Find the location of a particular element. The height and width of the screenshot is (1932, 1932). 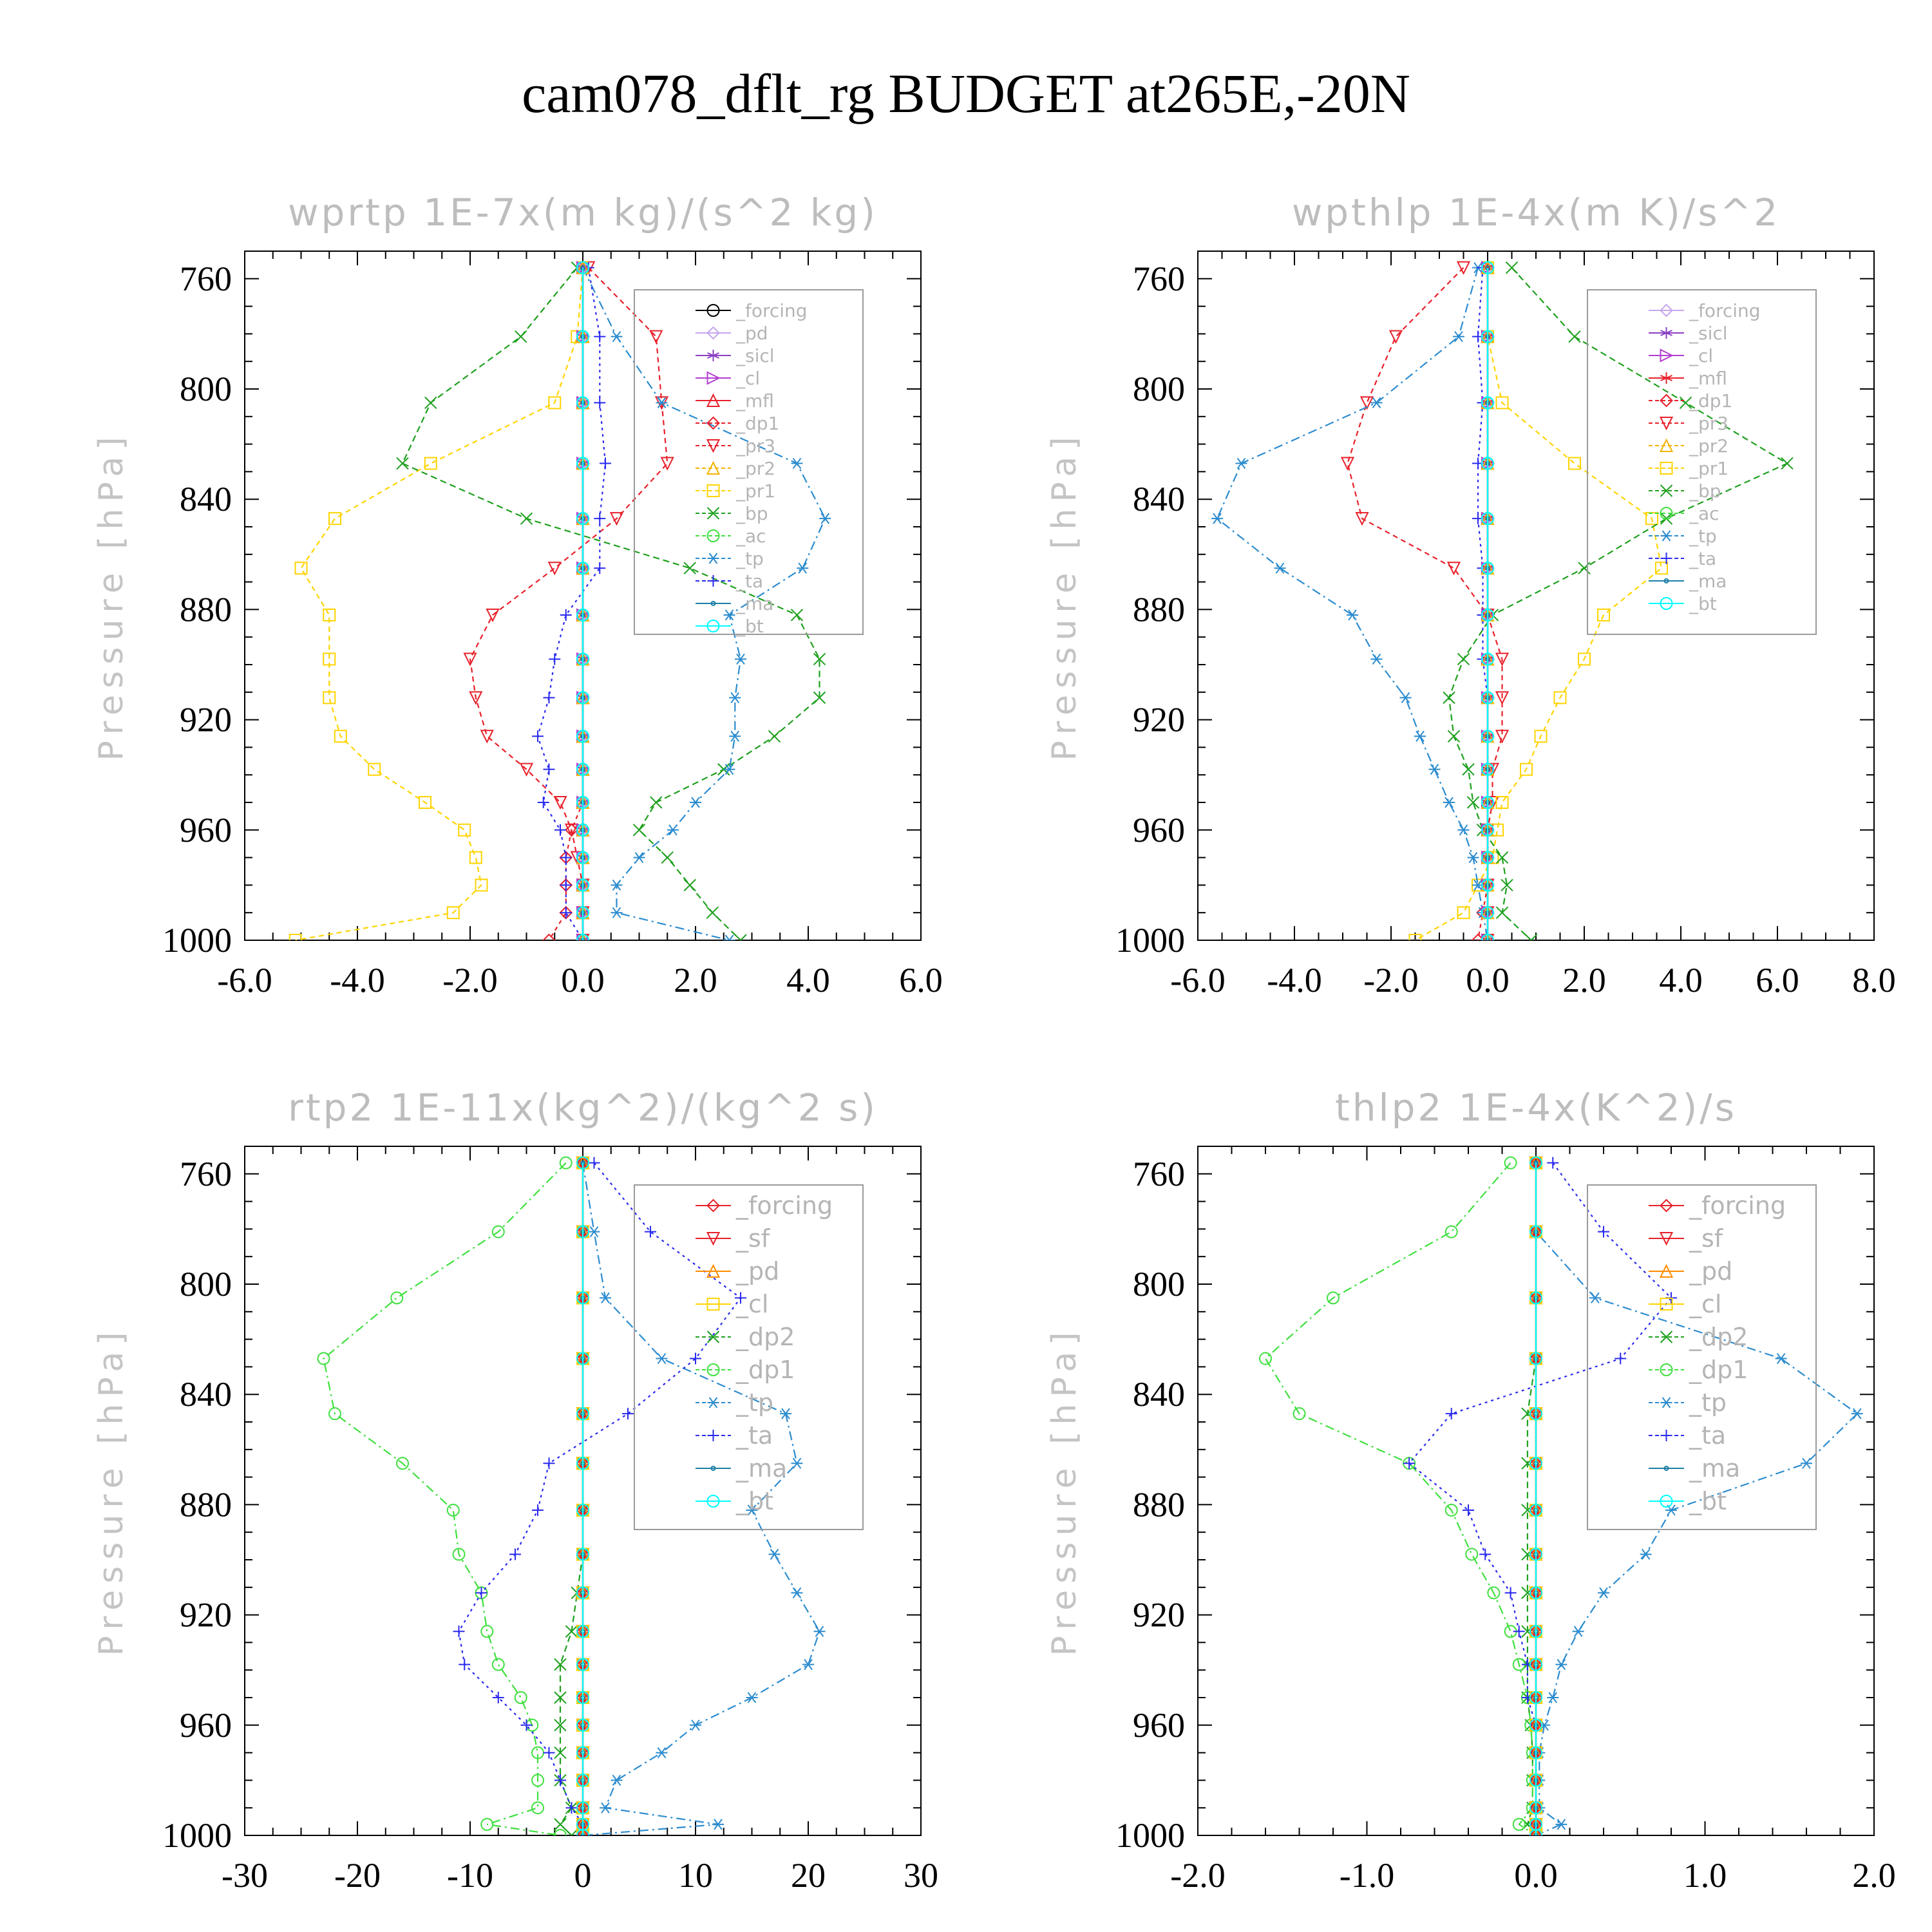

series-line-pr1 is located at coordinates (1539, 603).